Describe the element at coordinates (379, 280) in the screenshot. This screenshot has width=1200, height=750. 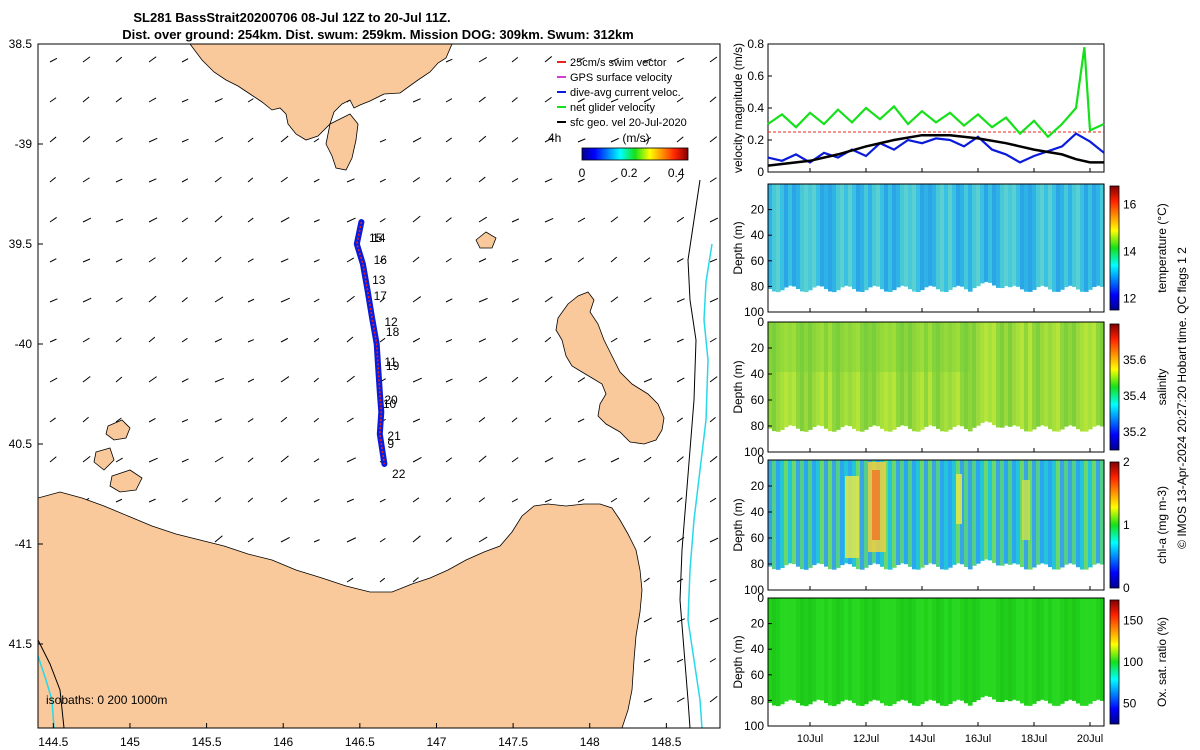
I see `track-day-label: 13` at that location.